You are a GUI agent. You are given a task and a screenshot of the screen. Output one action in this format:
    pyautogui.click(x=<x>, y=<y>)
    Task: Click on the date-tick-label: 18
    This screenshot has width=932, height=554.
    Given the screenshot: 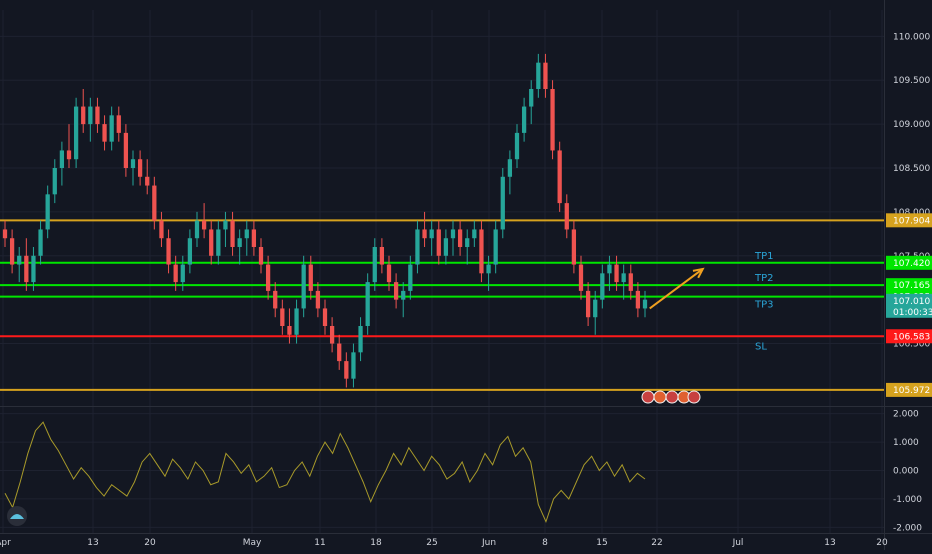 What is the action you would take?
    pyautogui.click(x=376, y=543)
    